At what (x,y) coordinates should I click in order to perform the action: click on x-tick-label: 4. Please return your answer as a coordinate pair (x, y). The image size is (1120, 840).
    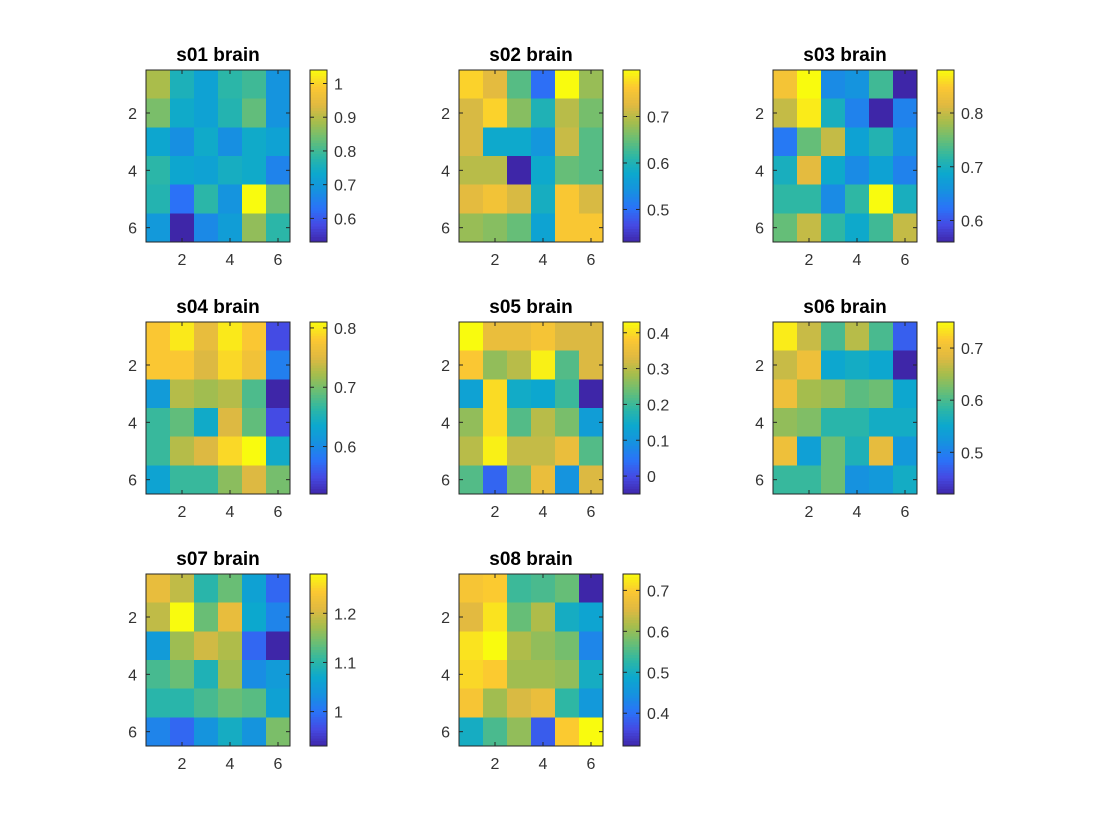
    Looking at the image, I should click on (230, 512).